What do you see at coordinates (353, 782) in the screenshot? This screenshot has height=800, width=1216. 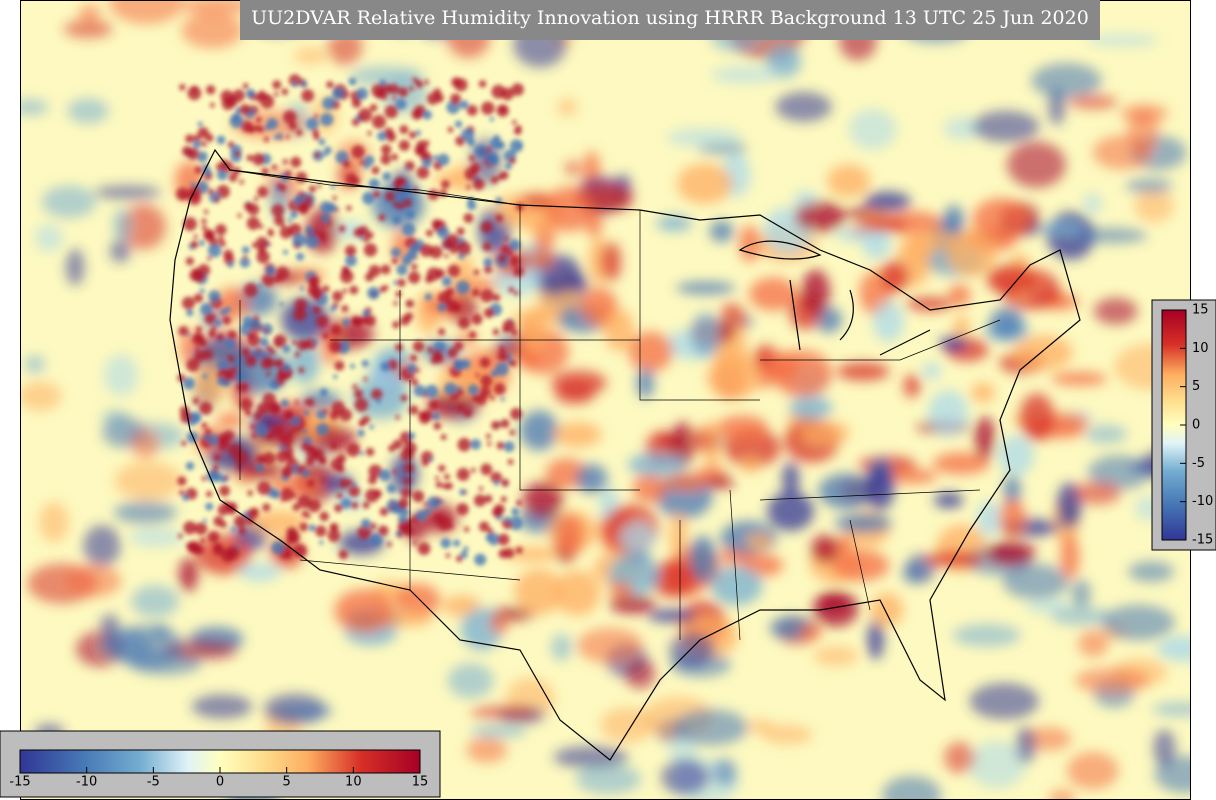 I see `tick-label: 10` at bounding box center [353, 782].